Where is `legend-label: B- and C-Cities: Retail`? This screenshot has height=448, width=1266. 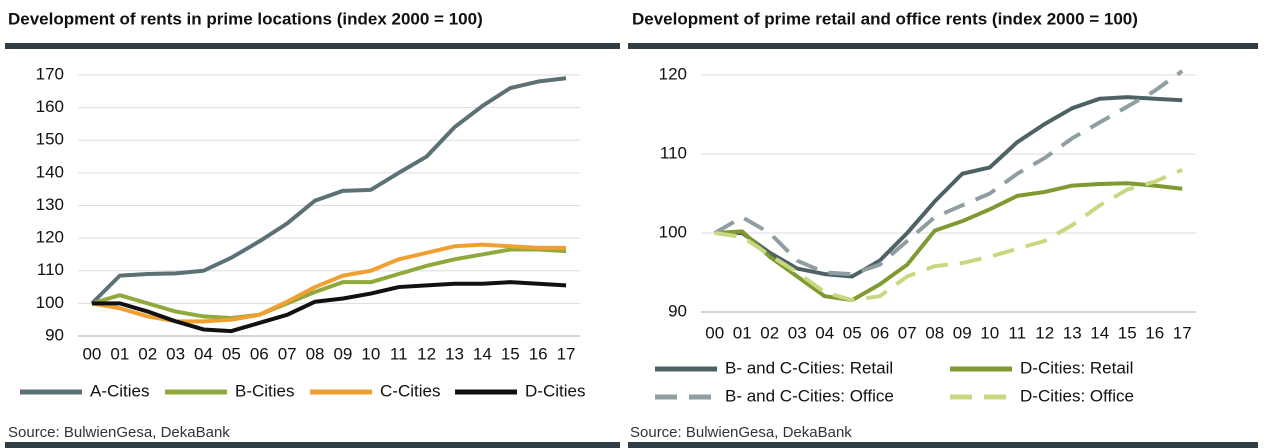
legend-label: B- and C-Cities: Retail is located at coordinates (809, 367).